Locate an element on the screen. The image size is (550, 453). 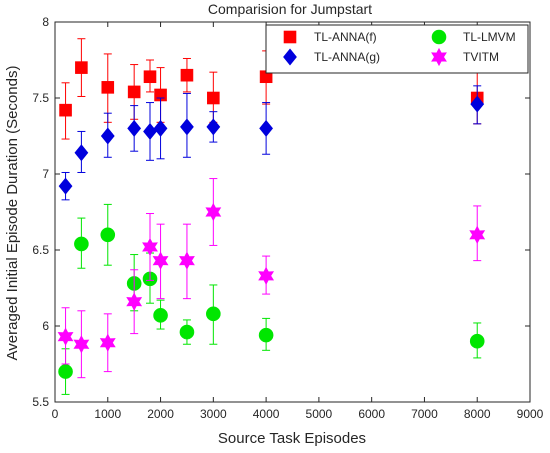
legend: TL-ANNA(f) TL-LMVM TL-ANNA(g) TVITM is located at coordinates (397, 49).